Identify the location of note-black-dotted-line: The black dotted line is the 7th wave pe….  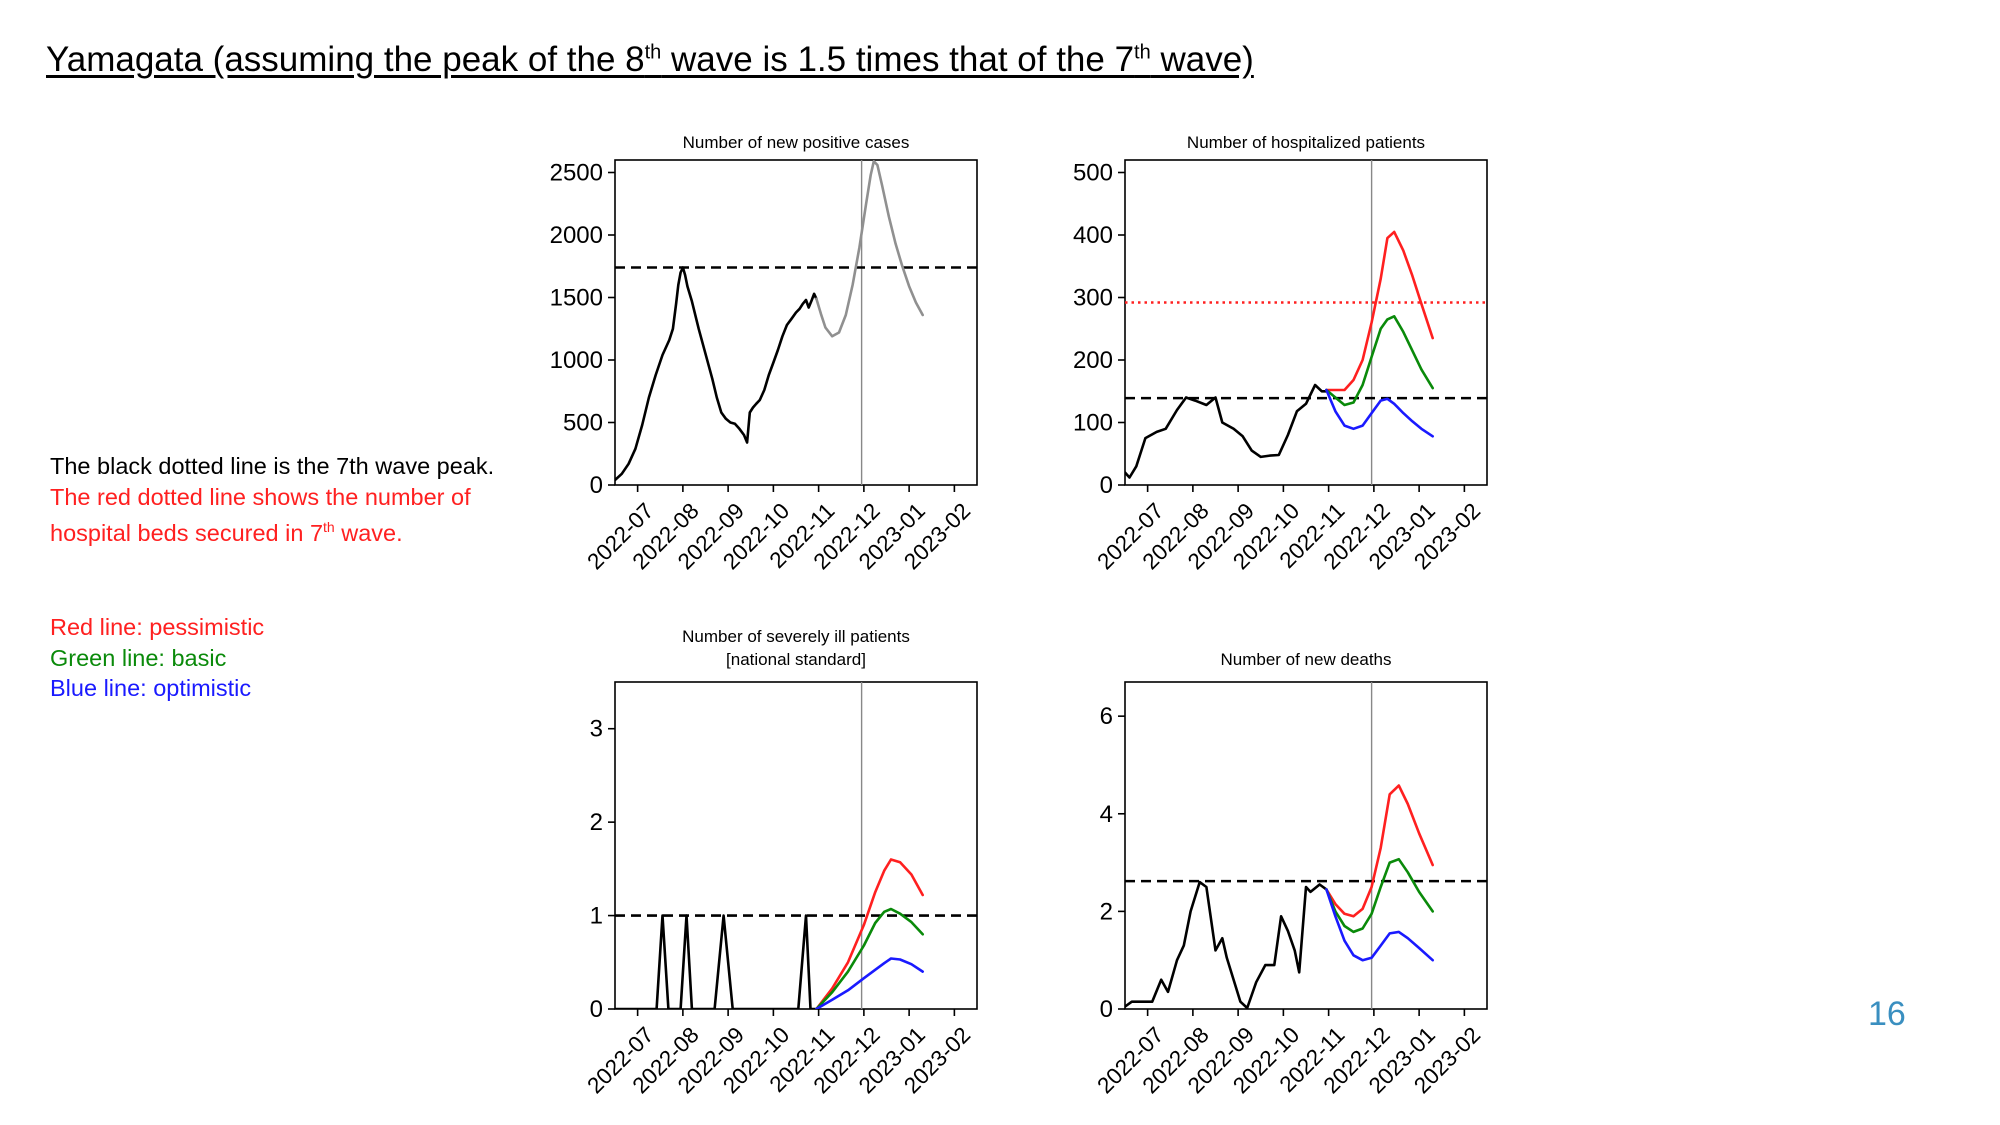
(272, 466).